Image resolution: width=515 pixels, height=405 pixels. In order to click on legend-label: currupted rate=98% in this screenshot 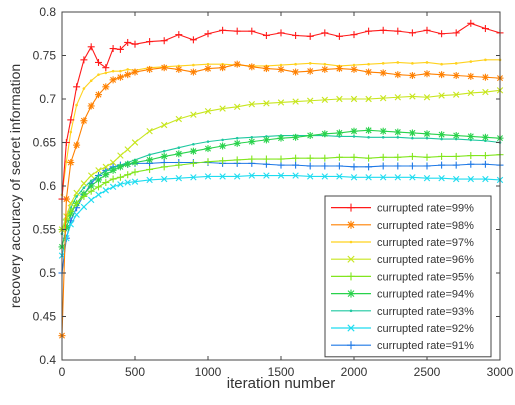, I will do `click(425, 226)`.